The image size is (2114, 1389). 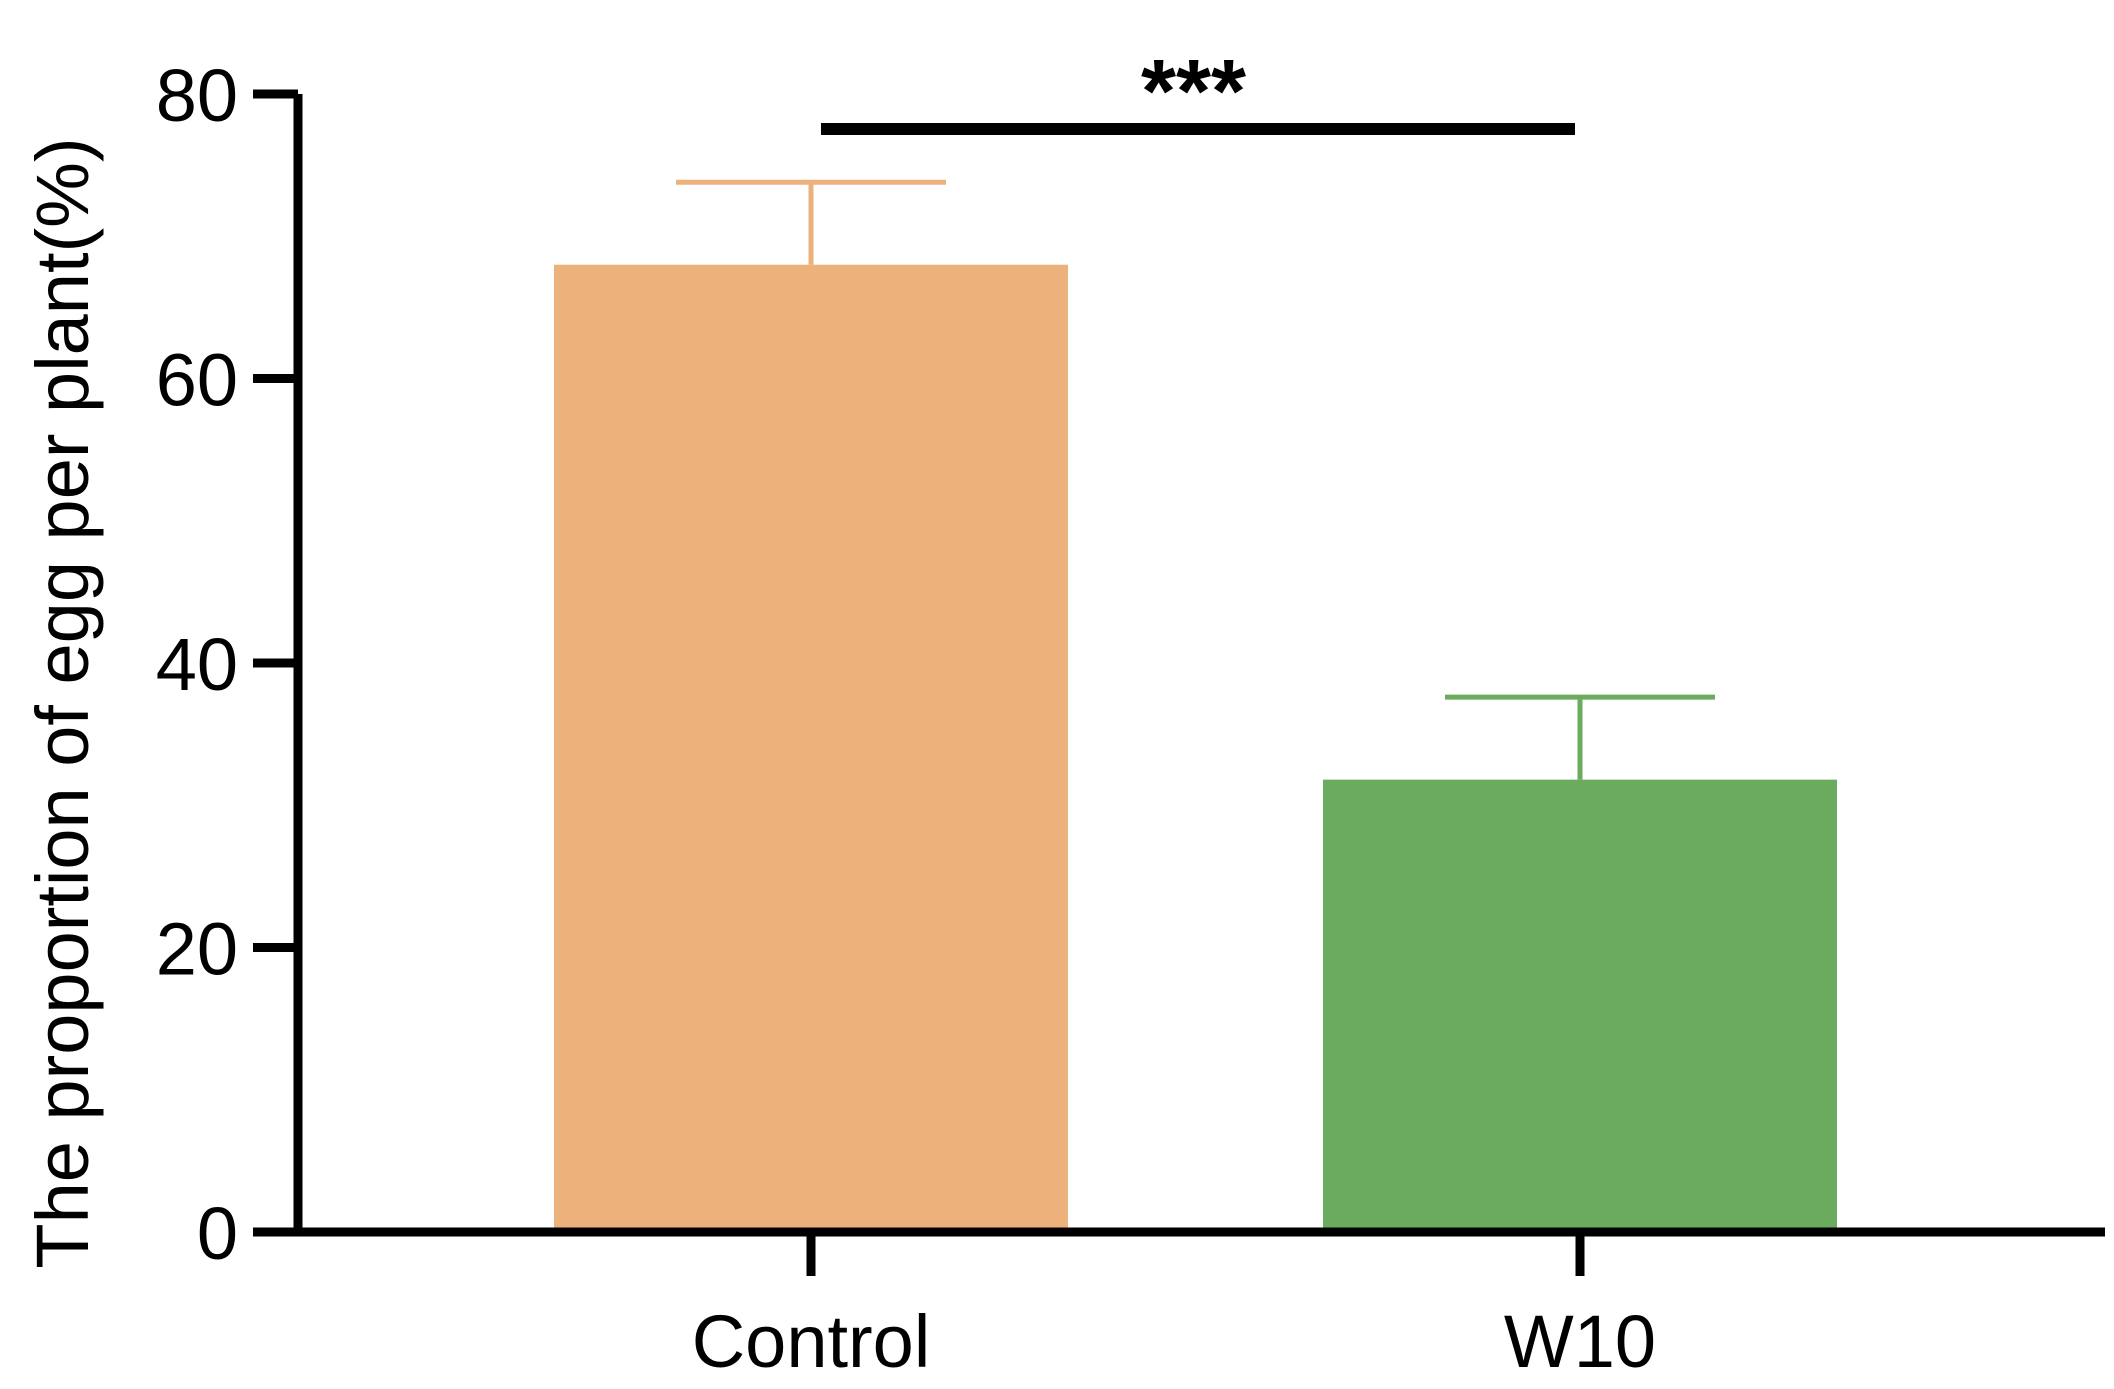 What do you see at coordinates (1193, 92) in the screenshot?
I see `significance-label: ***` at bounding box center [1193, 92].